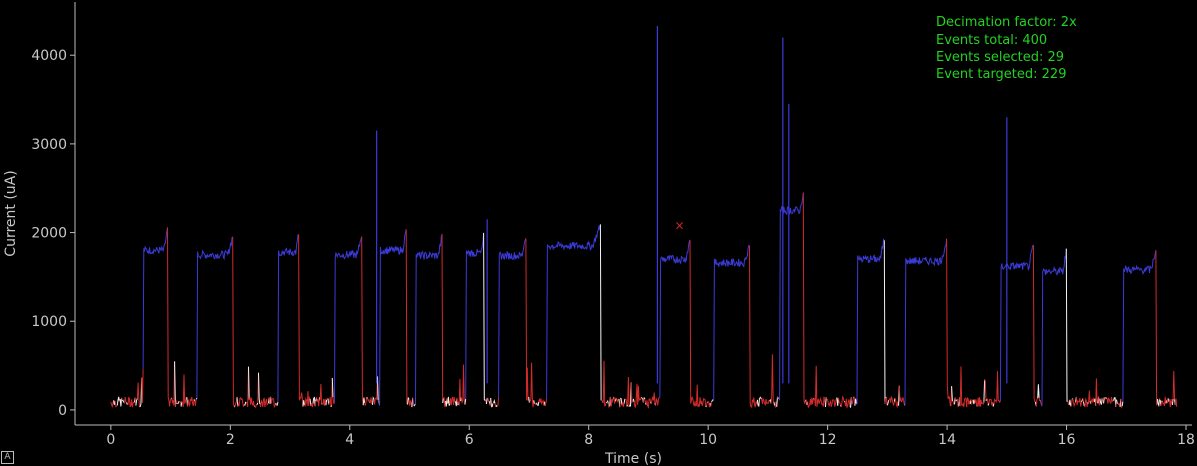 Image resolution: width=1197 pixels, height=466 pixels. I want to click on x-tick-label: 10, so click(708, 440).